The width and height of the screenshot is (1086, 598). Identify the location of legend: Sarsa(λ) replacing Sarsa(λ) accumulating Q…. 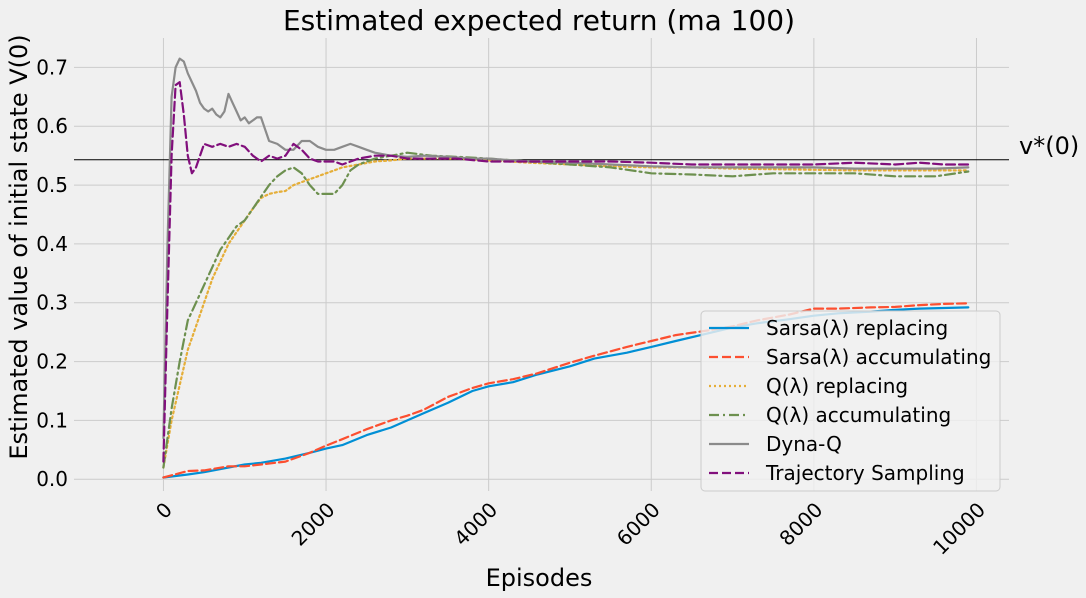
(850, 401).